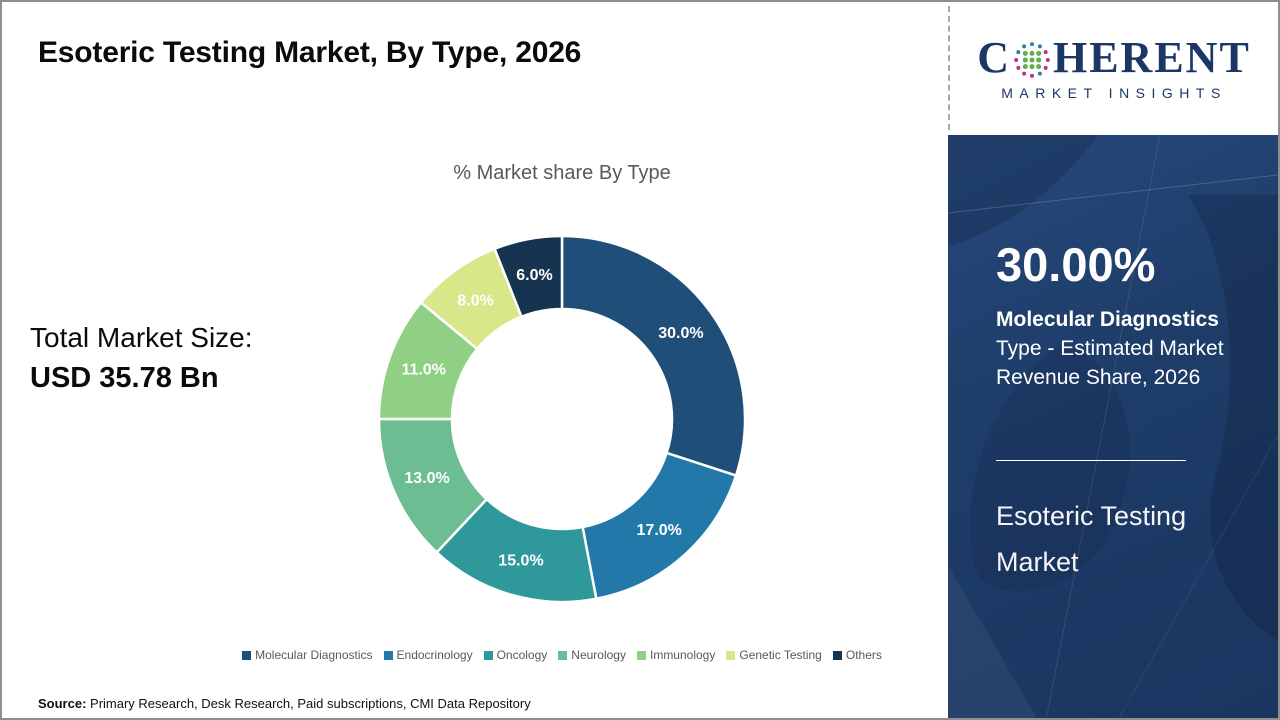  I want to click on slice-data-label: 17.0%, so click(659, 530).